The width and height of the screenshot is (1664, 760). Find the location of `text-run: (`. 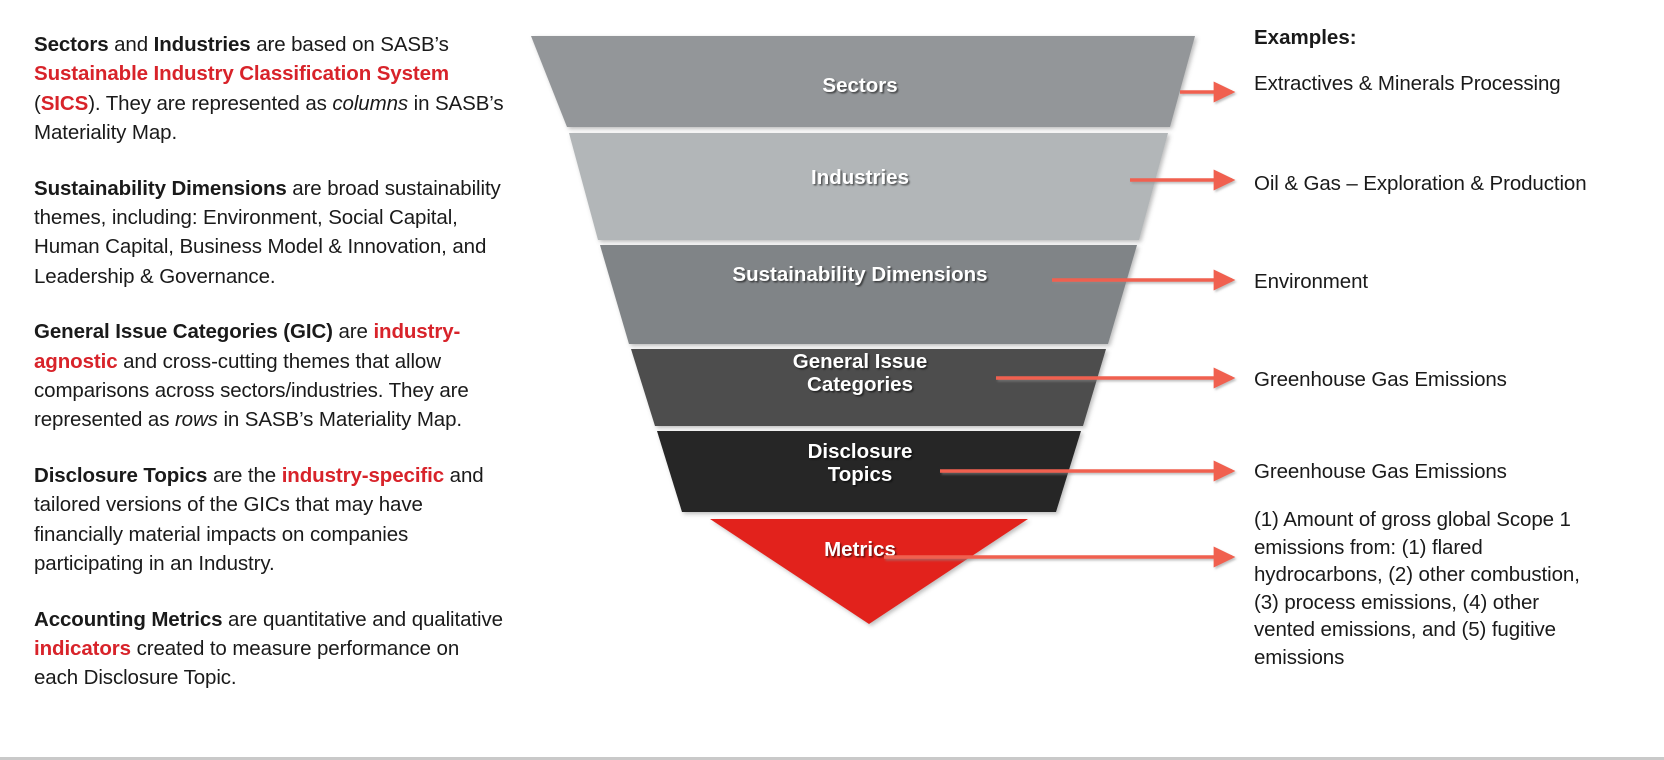

text-run: ( is located at coordinates (37, 103).